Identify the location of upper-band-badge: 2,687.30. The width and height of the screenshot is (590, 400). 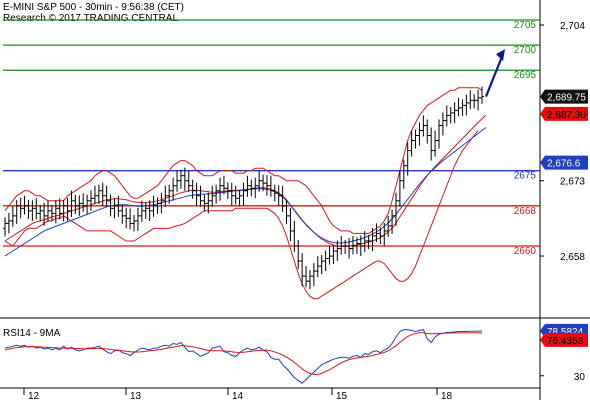
(564, 113).